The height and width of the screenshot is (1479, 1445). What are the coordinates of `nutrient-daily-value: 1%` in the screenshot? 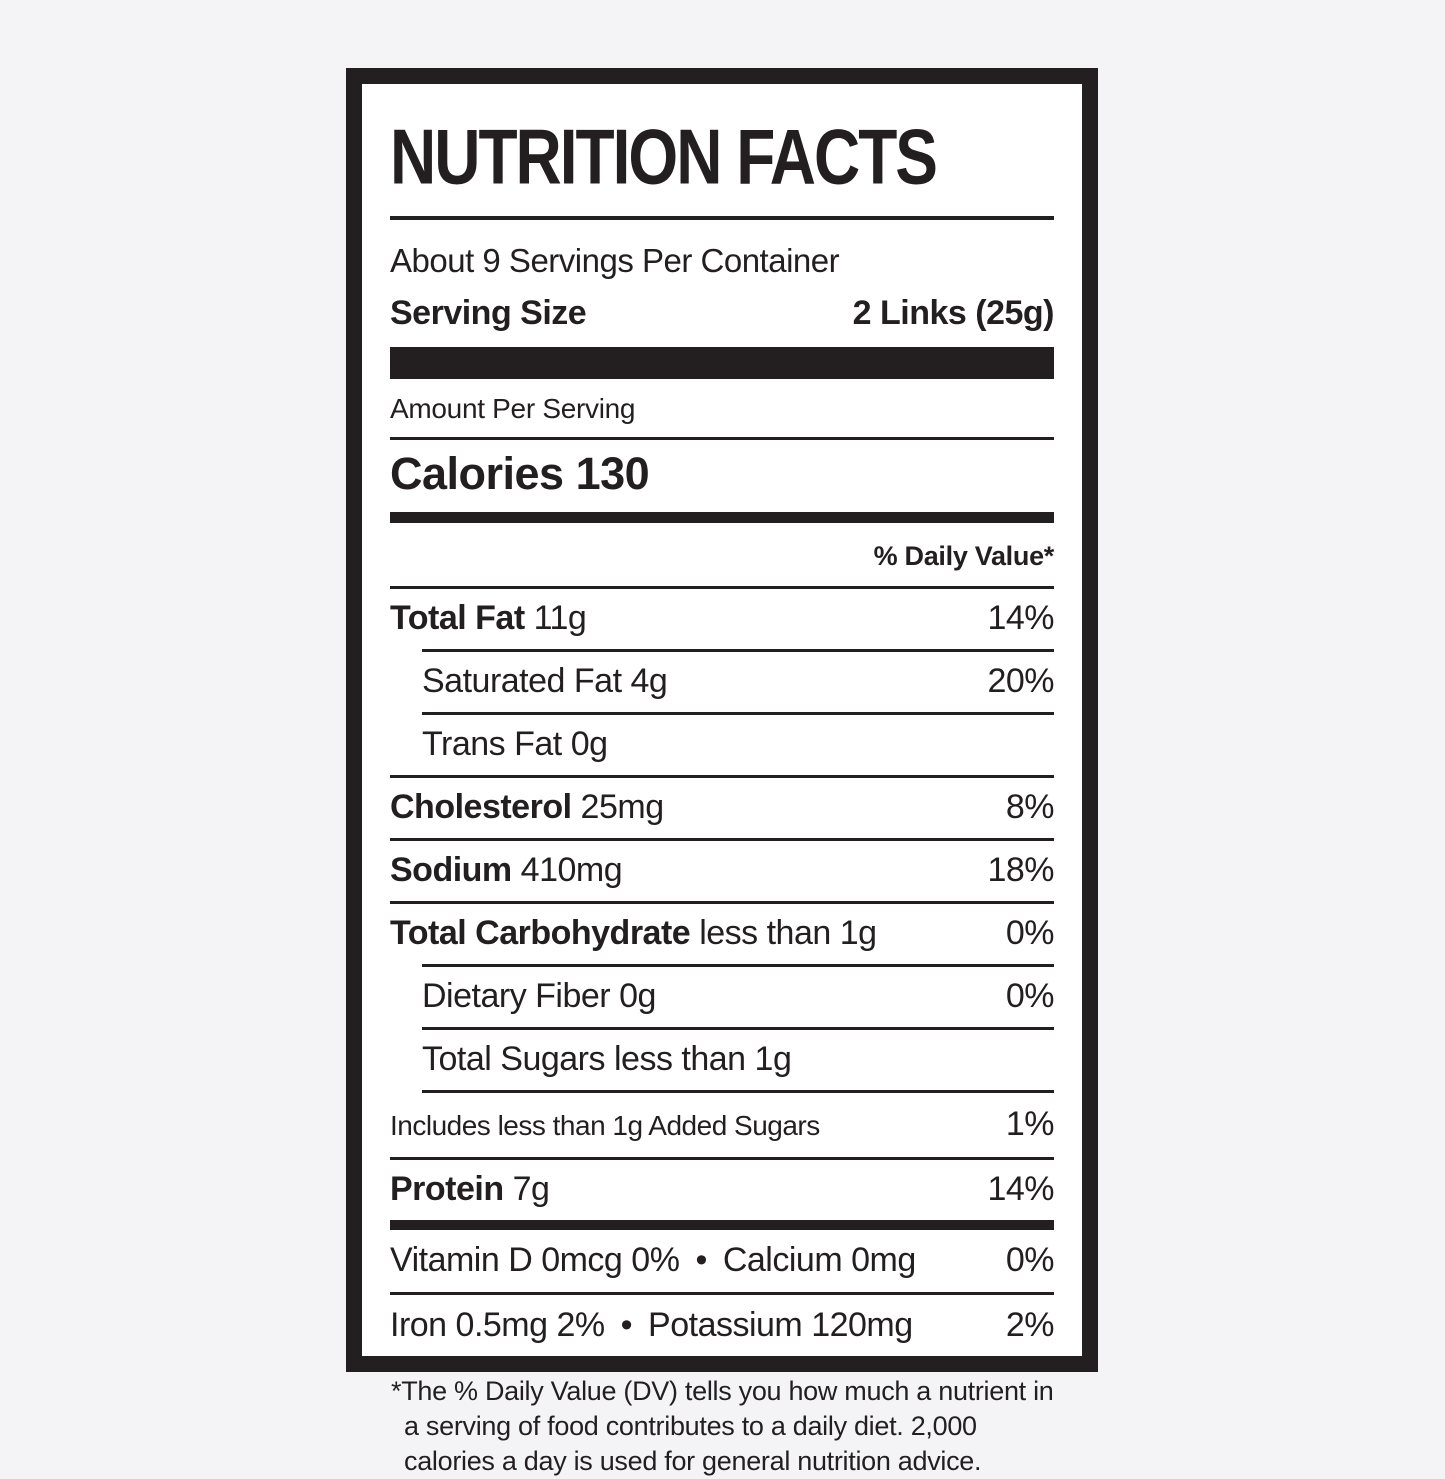 It's located at (1030, 1124).